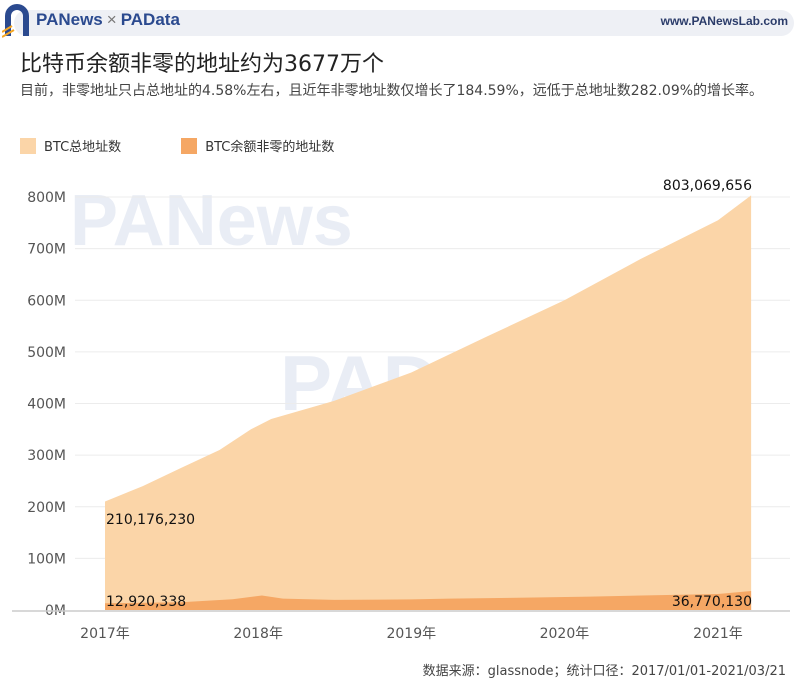 The height and width of the screenshot is (687, 800). I want to click on brand: PANews × PAData, so click(108, 20).